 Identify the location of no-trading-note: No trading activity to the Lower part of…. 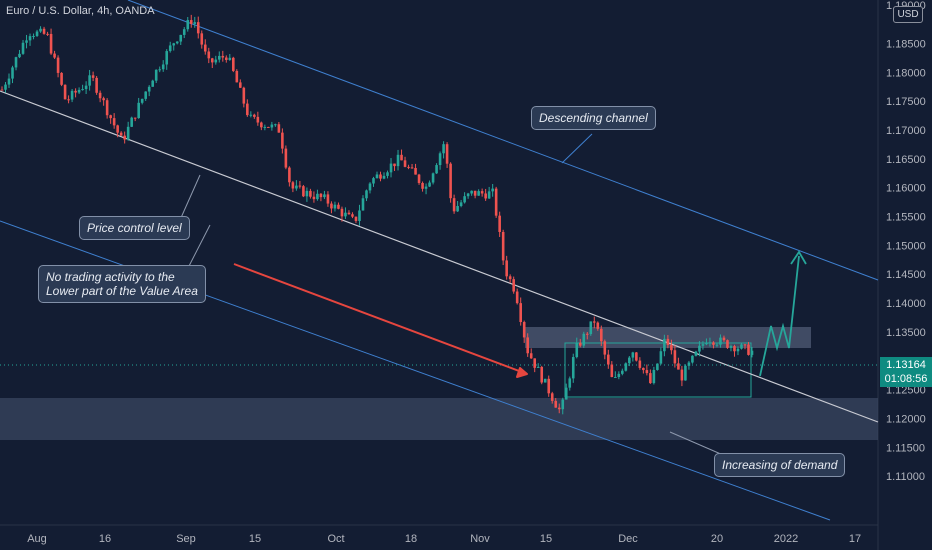
(122, 284).